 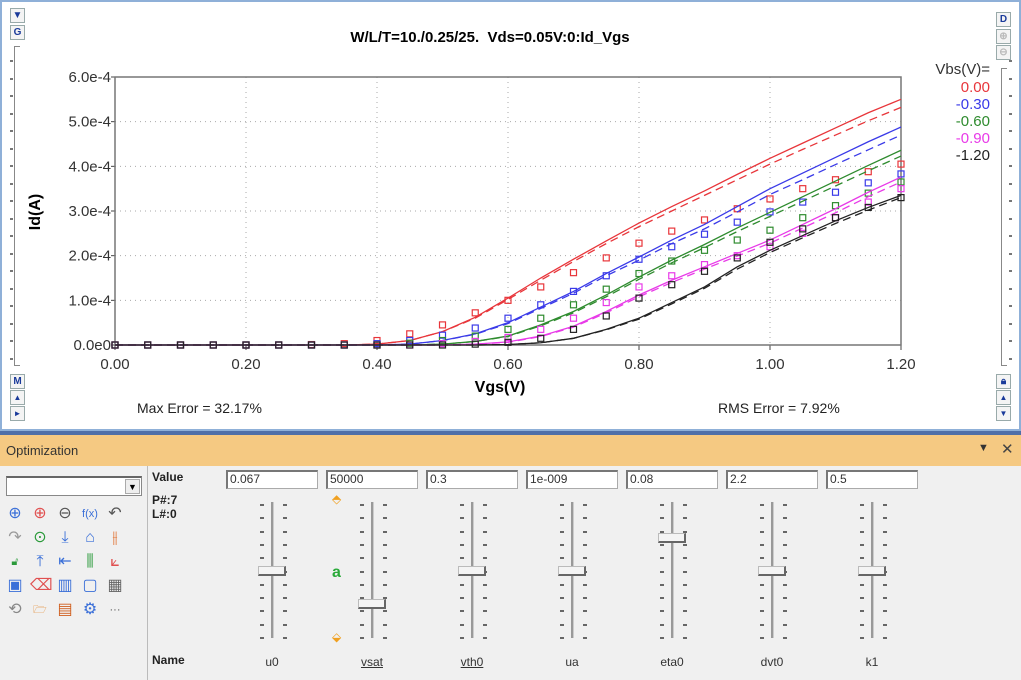 I want to click on undo-icon: ↶, so click(x=115, y=513).